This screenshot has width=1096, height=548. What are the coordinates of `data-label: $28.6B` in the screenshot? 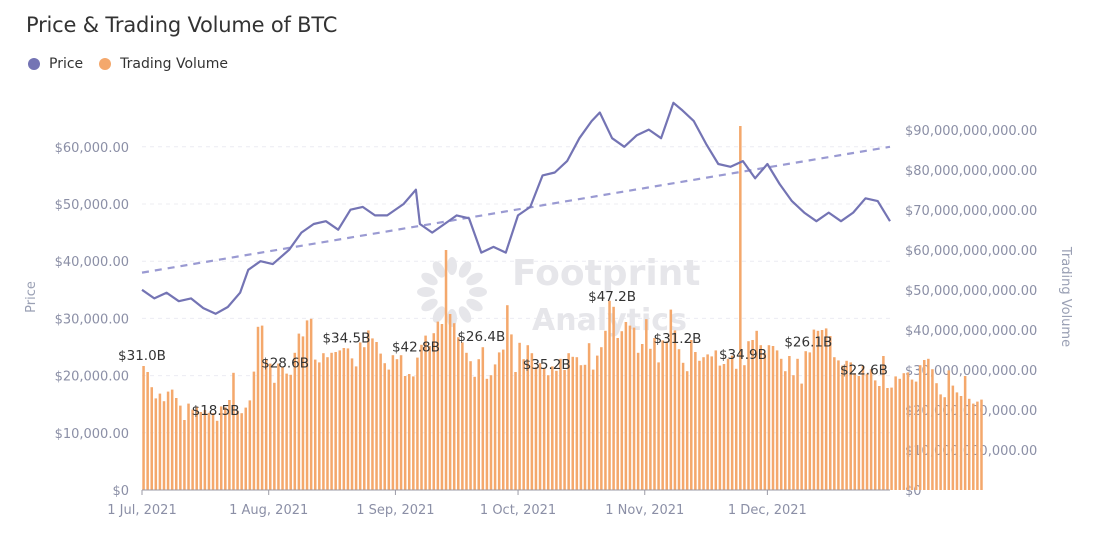 It's located at (285, 364).